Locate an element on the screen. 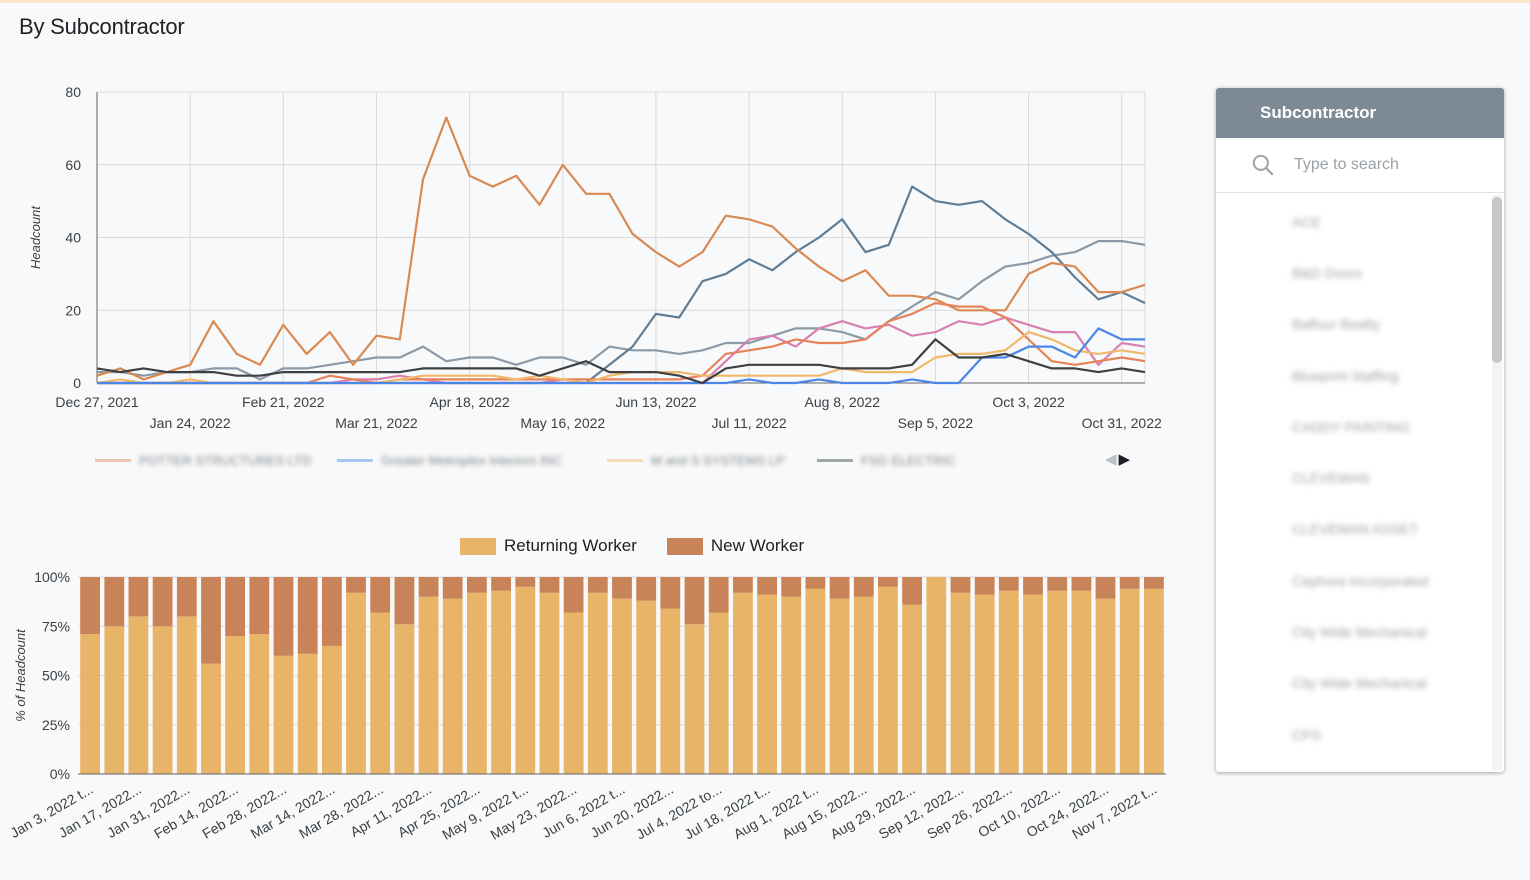  legend-label: M and S SYSTEMS LP is located at coordinates (718, 460).